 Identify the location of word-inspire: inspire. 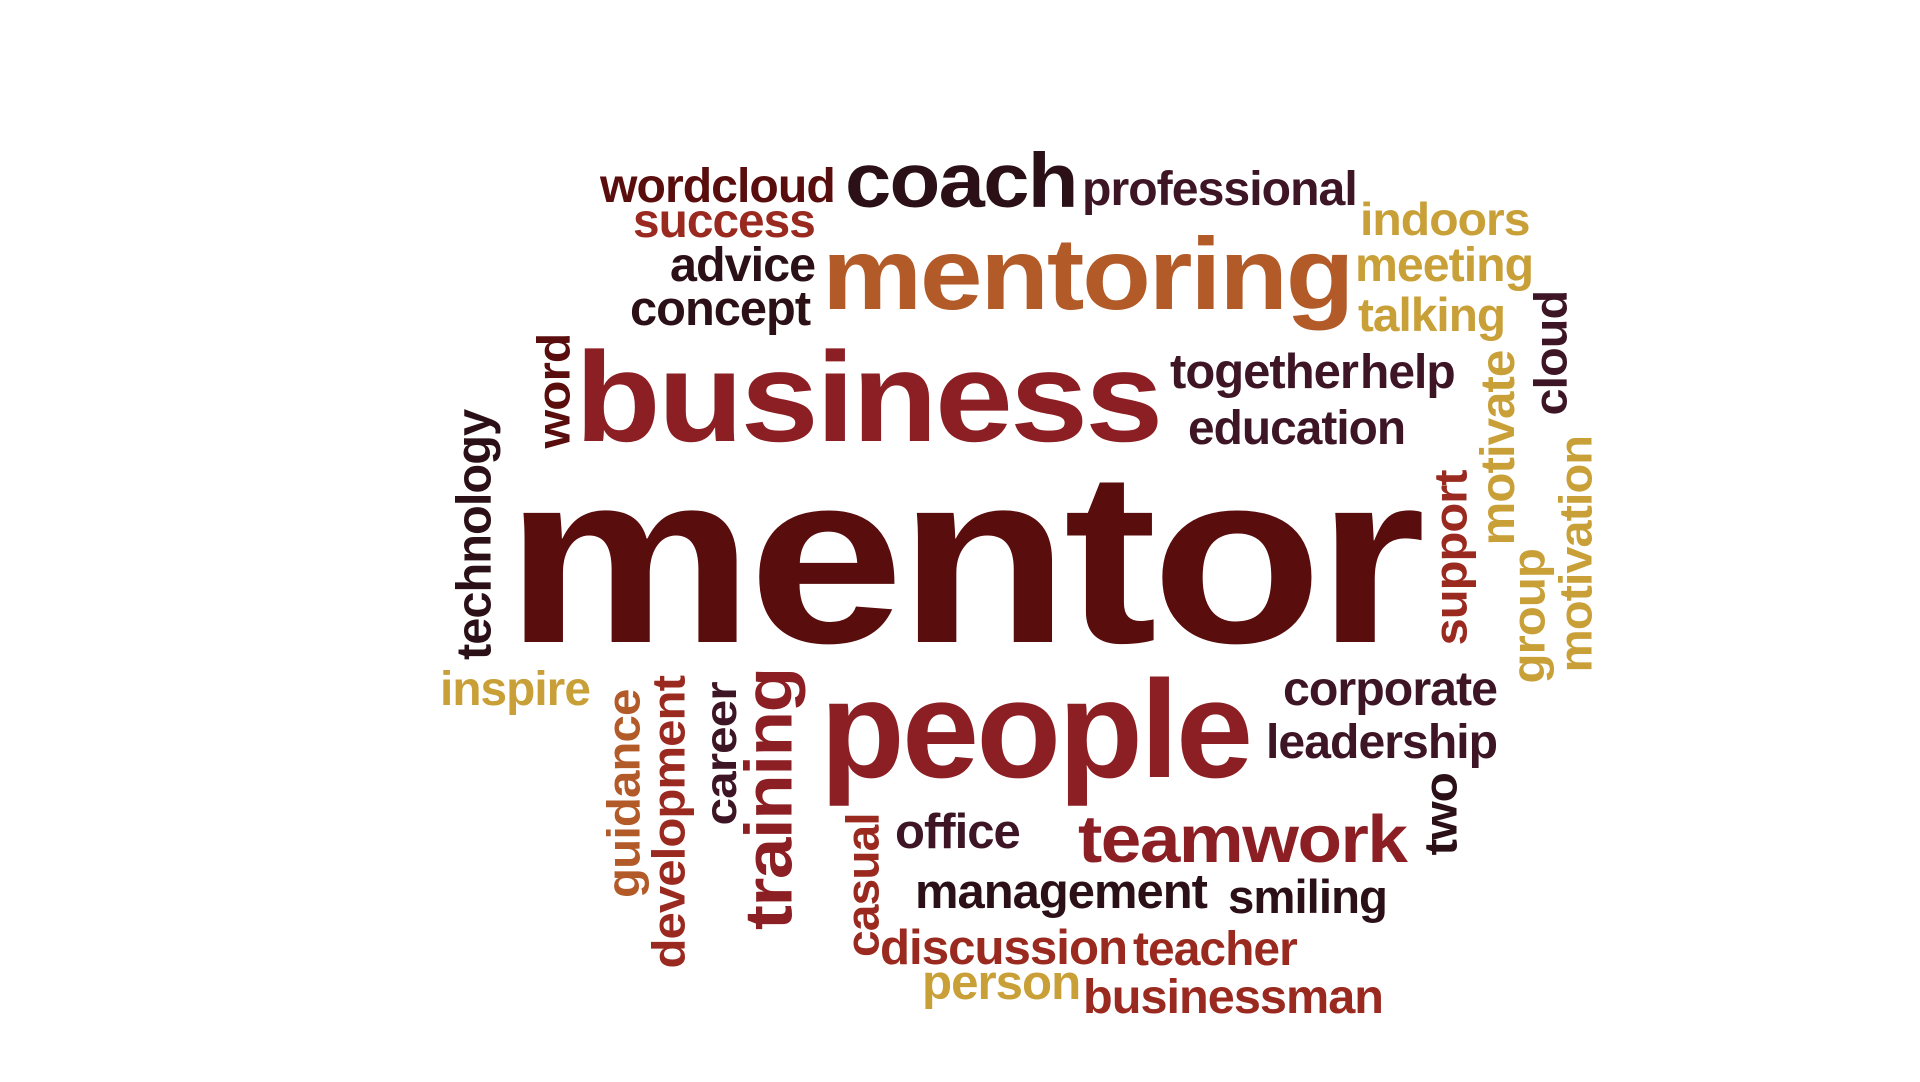
(515, 689).